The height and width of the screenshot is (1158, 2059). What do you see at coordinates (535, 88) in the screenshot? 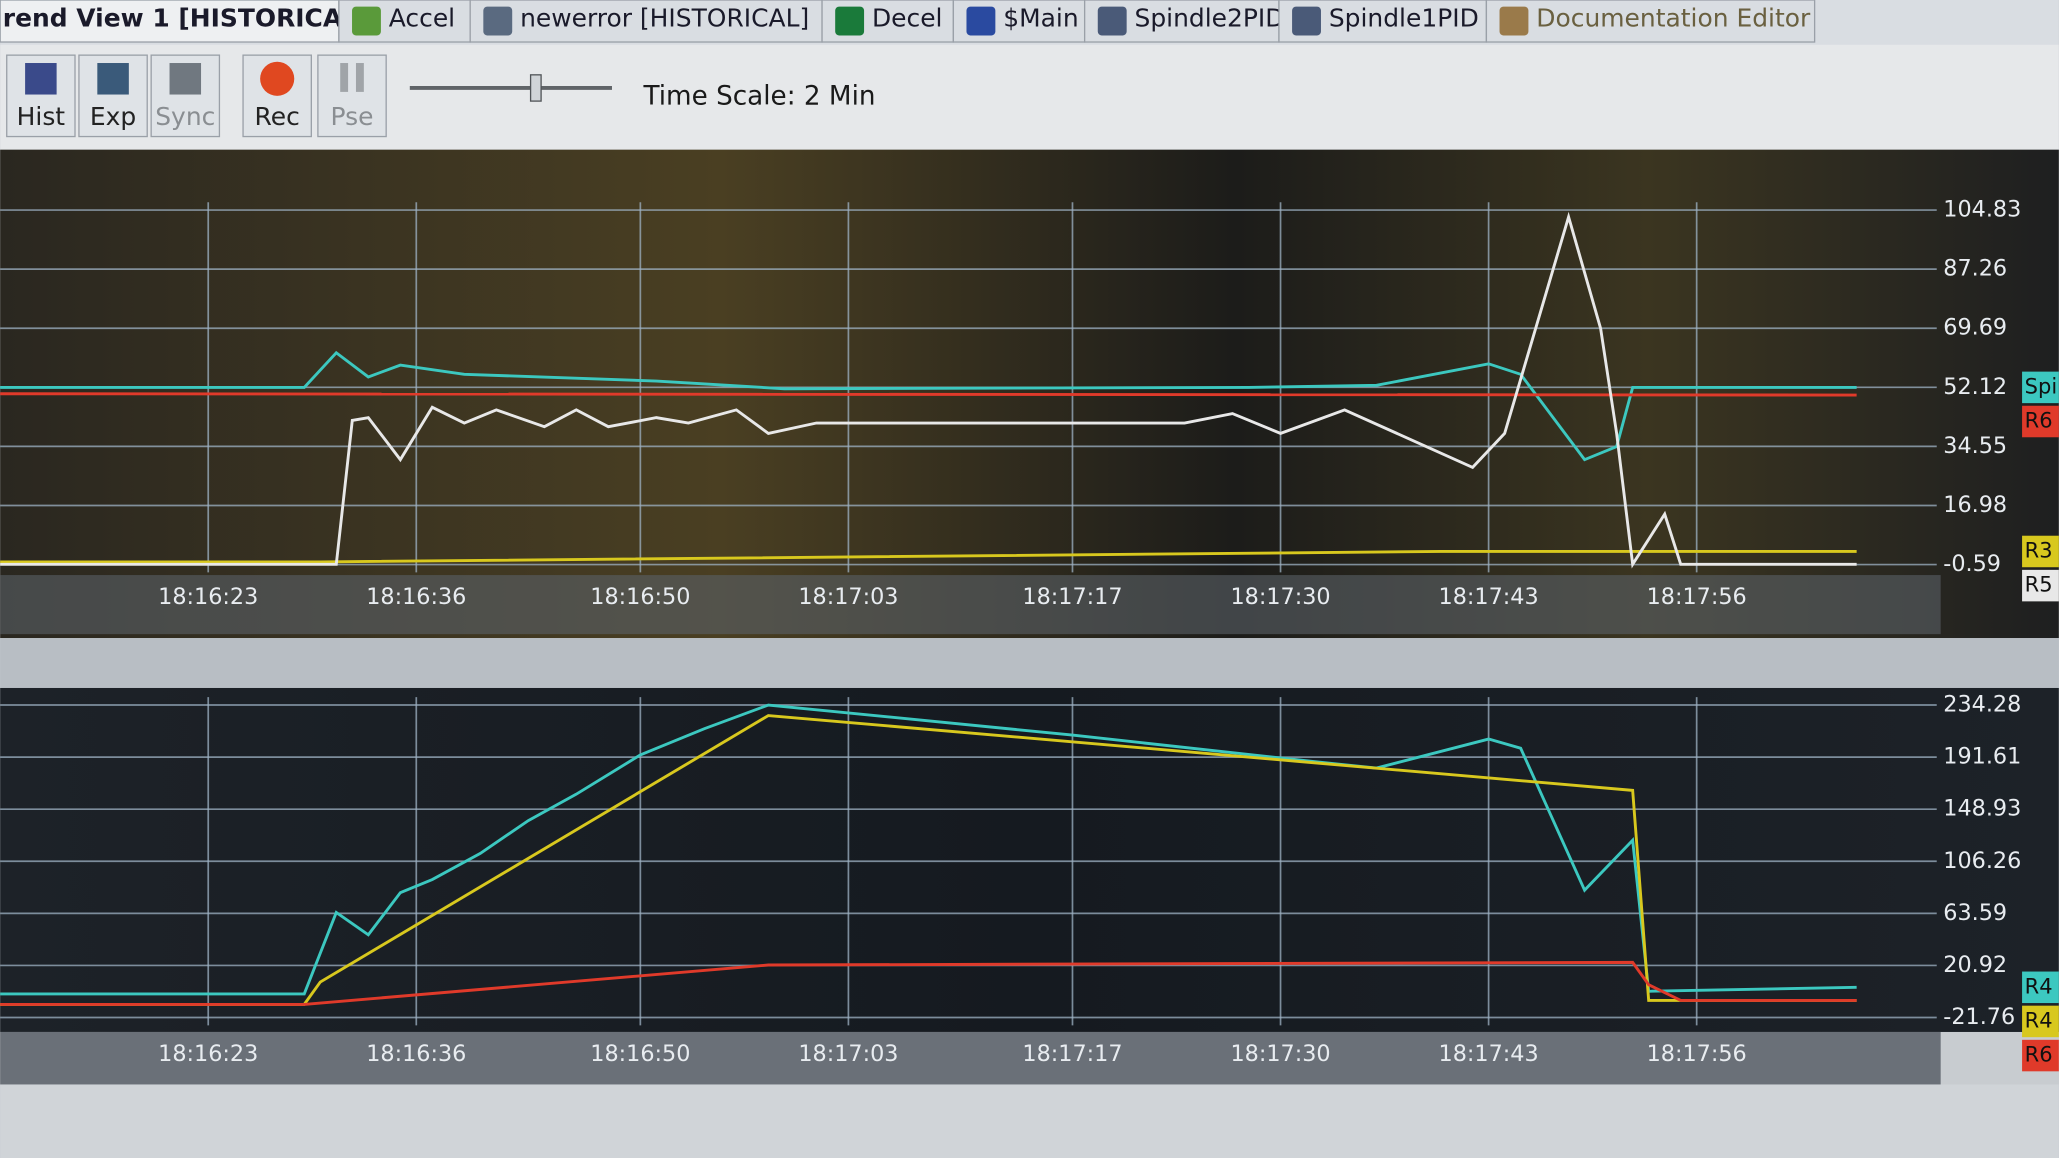
I see `slider-thumb` at bounding box center [535, 88].